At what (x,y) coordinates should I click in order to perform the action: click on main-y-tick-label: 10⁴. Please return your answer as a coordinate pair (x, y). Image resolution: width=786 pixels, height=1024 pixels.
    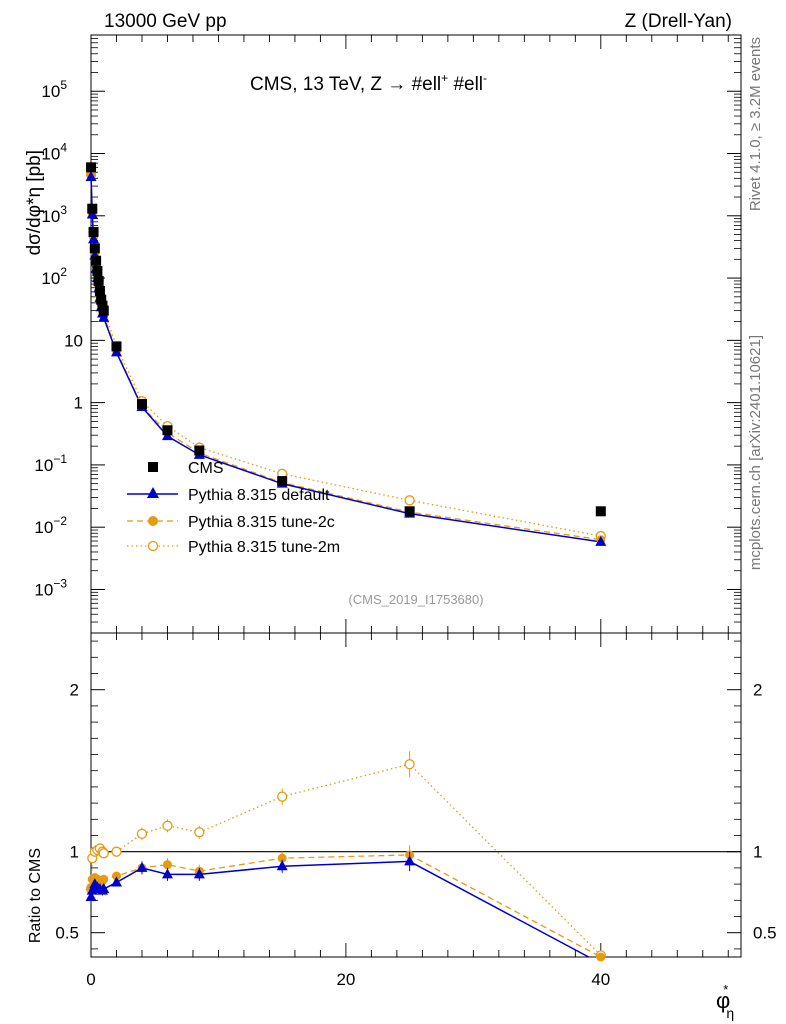
    Looking at the image, I should click on (54, 152).